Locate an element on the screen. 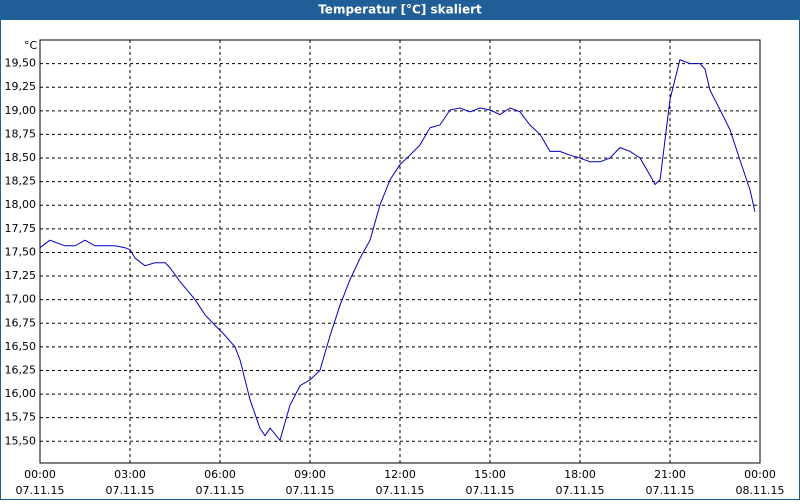 The height and width of the screenshot is (504, 800). x-tick-label: 12:00 is located at coordinates (400, 474).